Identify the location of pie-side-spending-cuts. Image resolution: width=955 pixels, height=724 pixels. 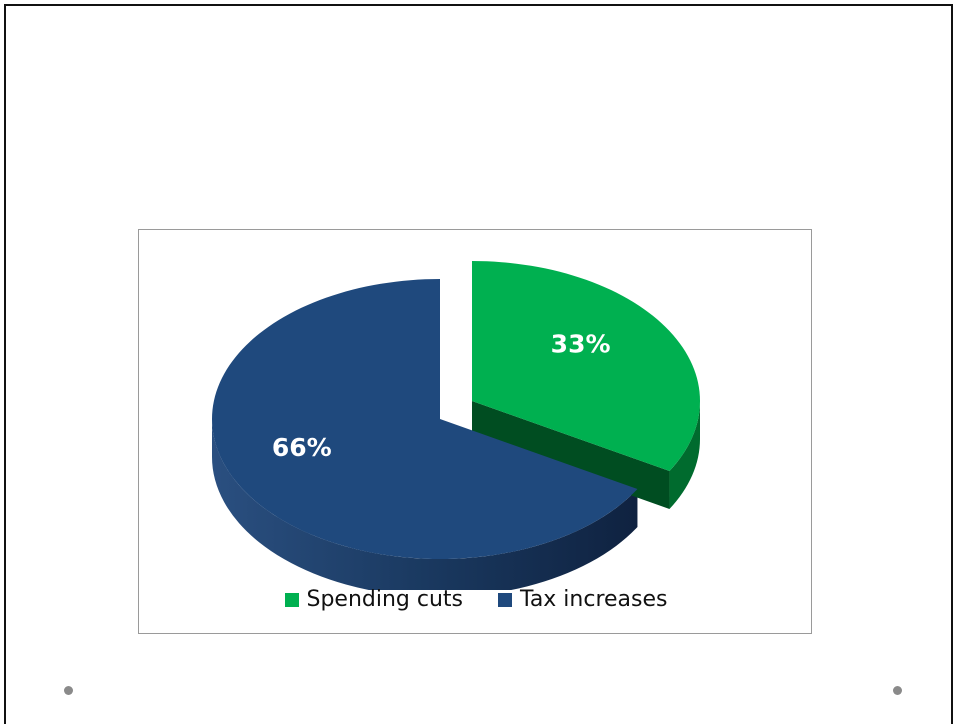
(684, 455).